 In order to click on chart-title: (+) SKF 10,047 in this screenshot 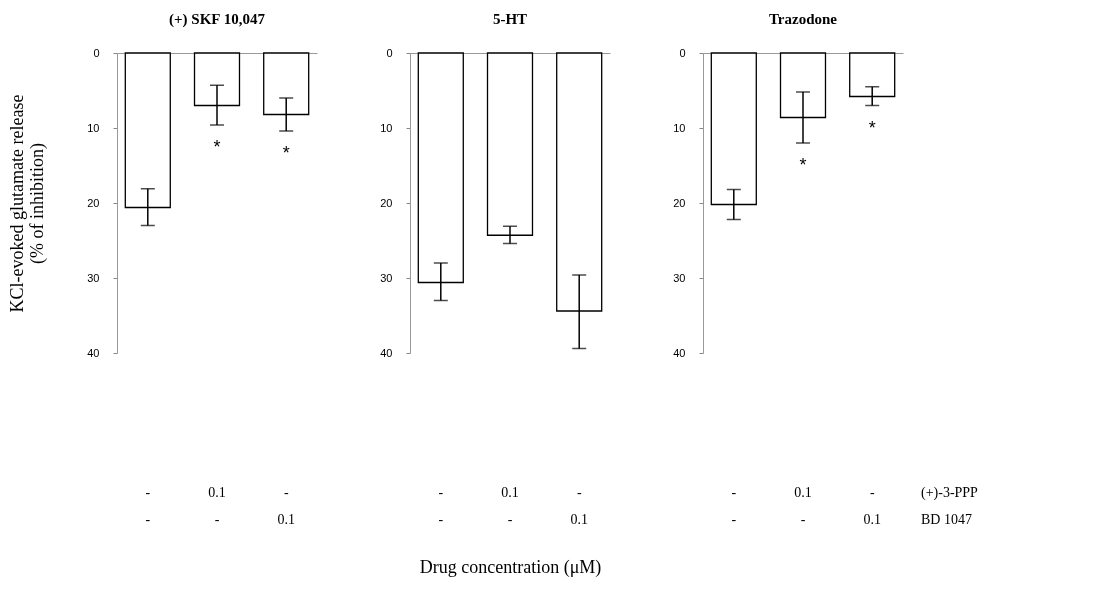, I will do `click(217, 19)`.